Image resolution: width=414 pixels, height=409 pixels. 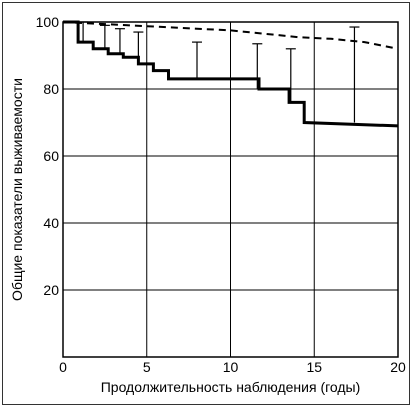 What do you see at coordinates (51, 290) in the screenshot?
I see `y-tick-label: 20` at bounding box center [51, 290].